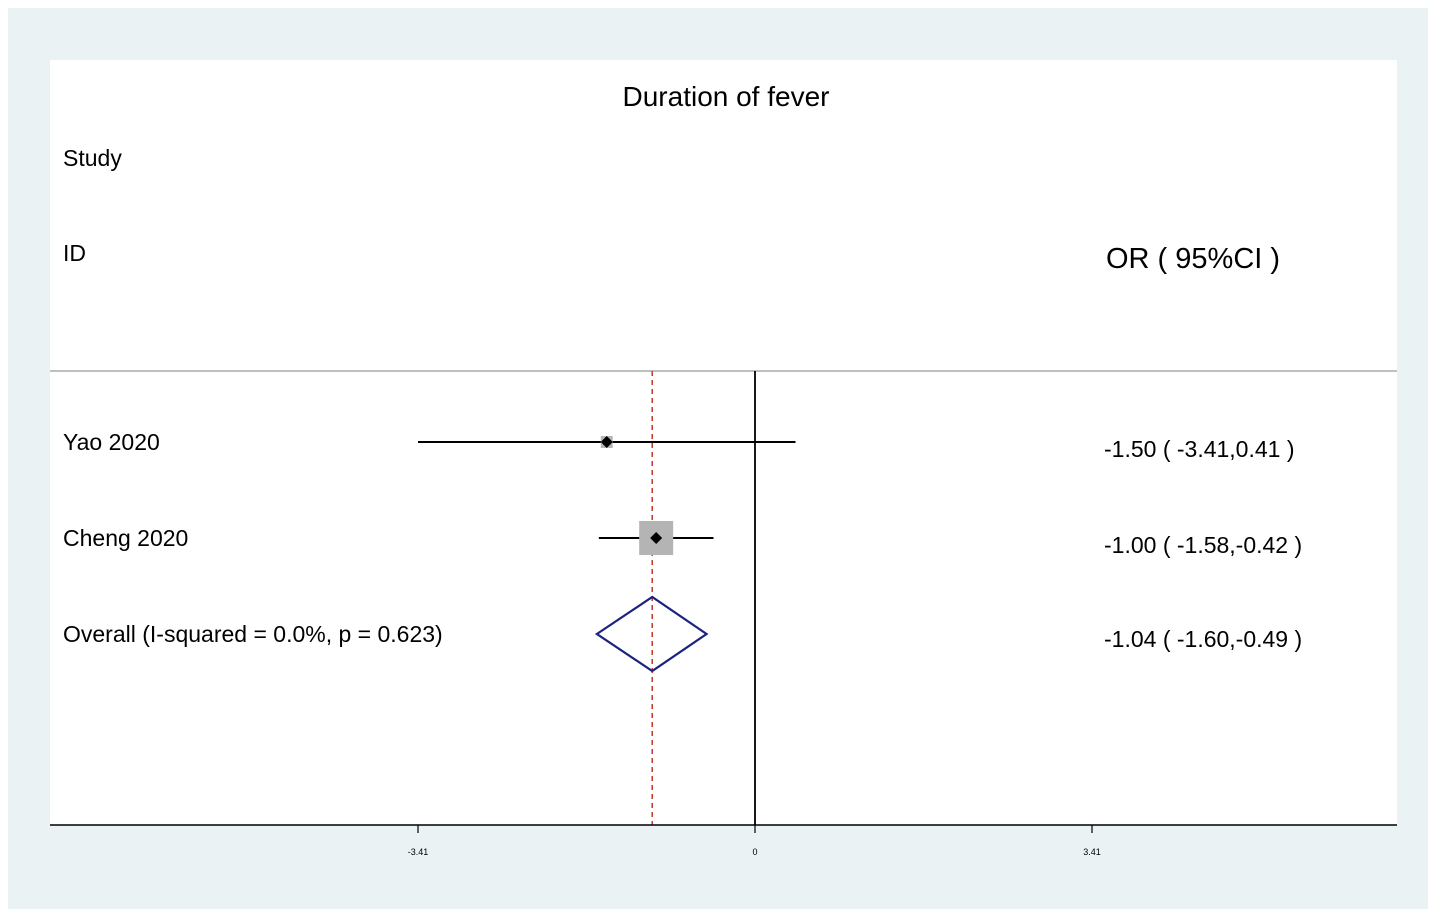 The width and height of the screenshot is (1430, 911). What do you see at coordinates (1199, 449) in the screenshot?
I see `study-effect-text: -1.50 ( -3.41,0.41 )` at bounding box center [1199, 449].